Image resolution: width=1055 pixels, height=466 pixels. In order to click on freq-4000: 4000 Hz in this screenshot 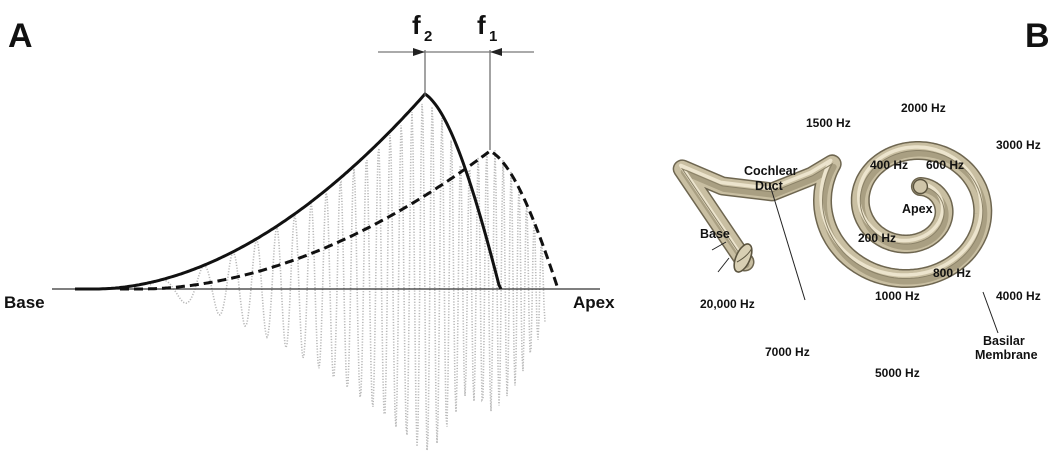, I will do `click(1018, 296)`.